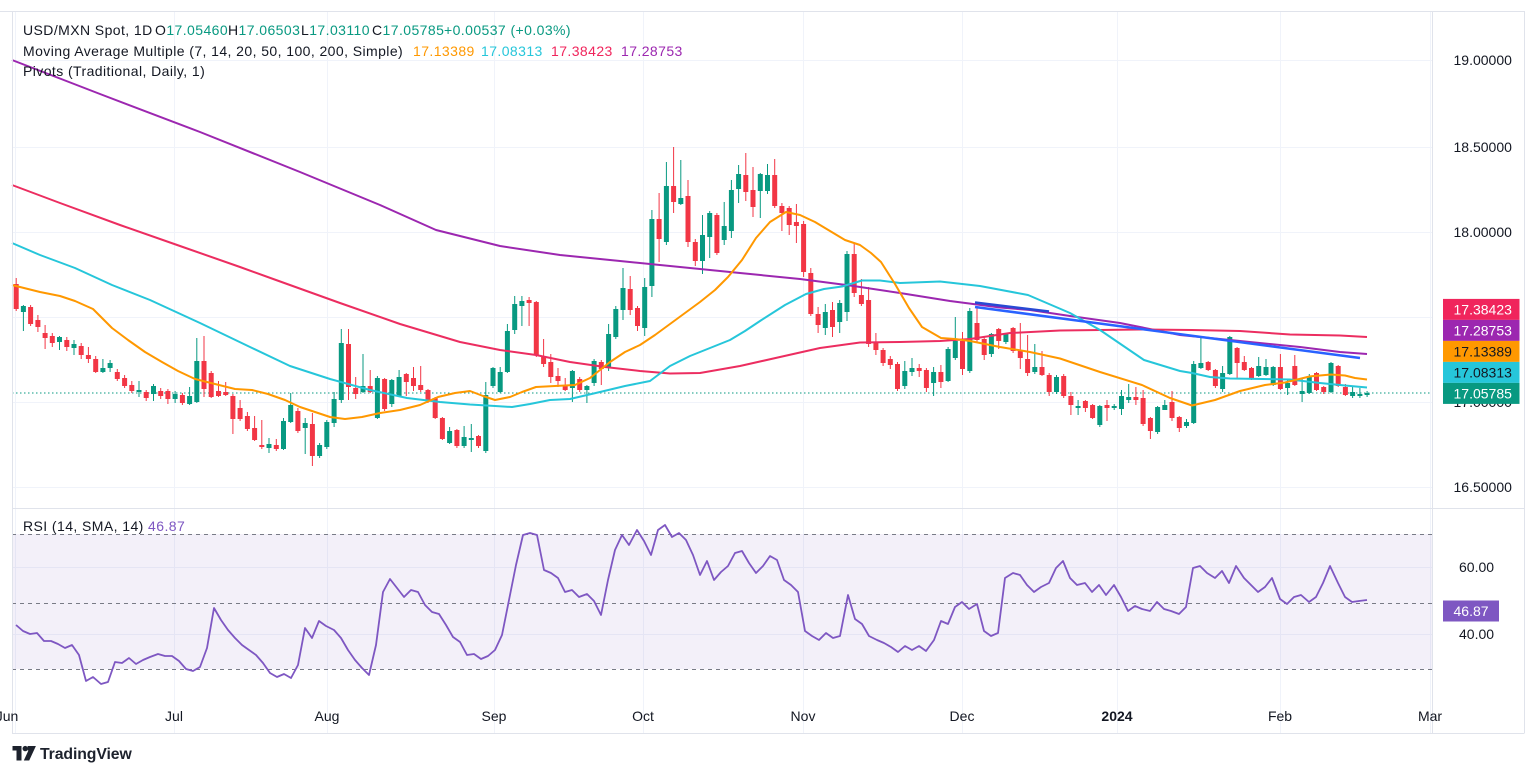 The width and height of the screenshot is (1536, 776). What do you see at coordinates (1483, 309) in the screenshot?
I see `svg-text: 17.38423` at bounding box center [1483, 309].